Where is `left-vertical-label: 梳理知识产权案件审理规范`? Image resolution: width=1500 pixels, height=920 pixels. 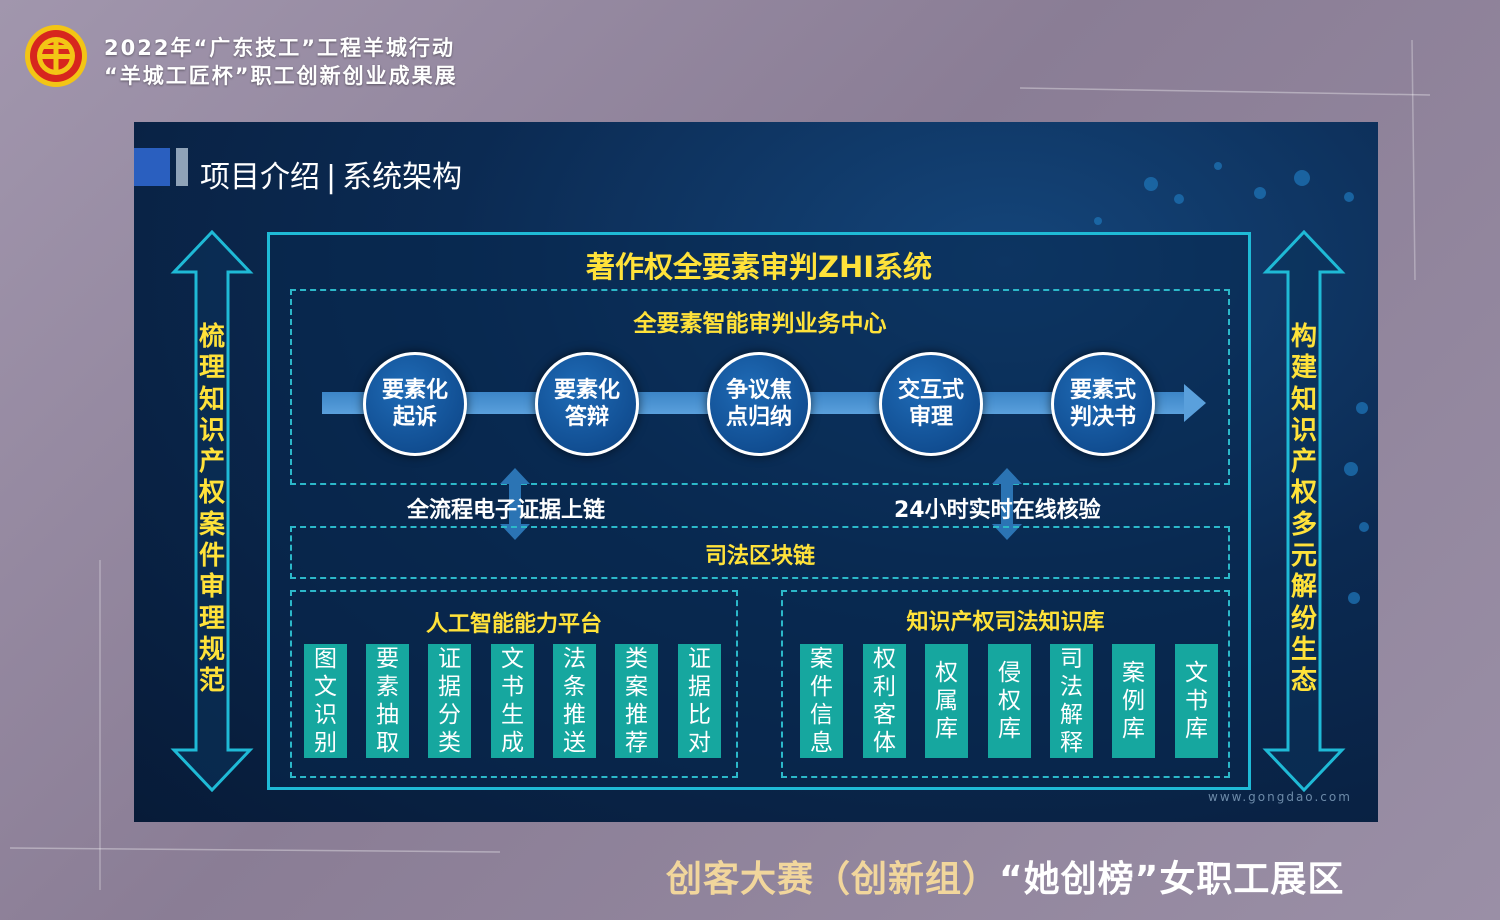
left-vertical-label: 梳理知识产权案件审理规范 is located at coordinates (211, 509).